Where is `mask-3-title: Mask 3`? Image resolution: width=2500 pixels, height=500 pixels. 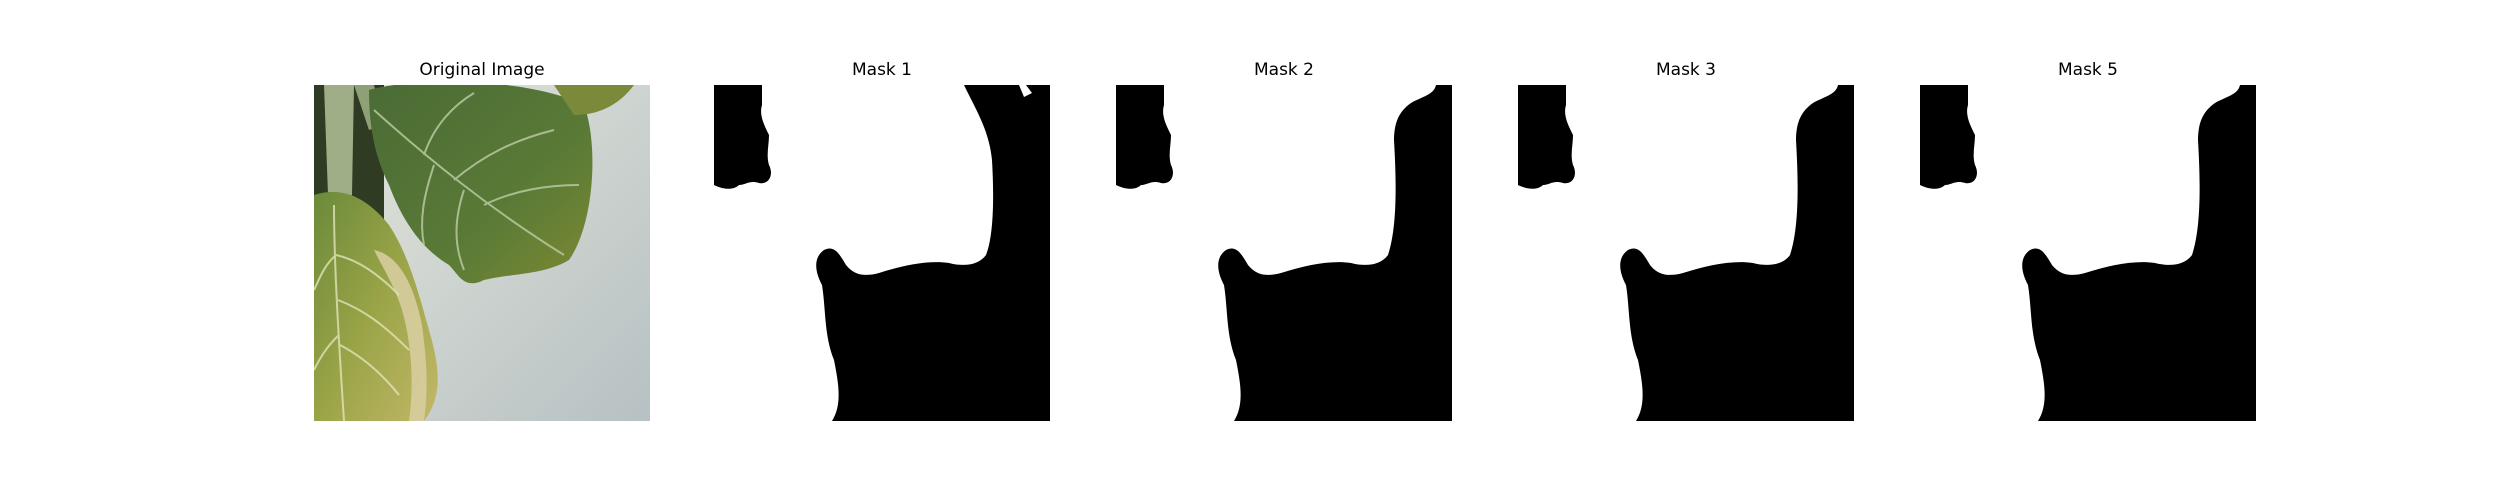 mask-3-title: Mask 3 is located at coordinates (1685, 70).